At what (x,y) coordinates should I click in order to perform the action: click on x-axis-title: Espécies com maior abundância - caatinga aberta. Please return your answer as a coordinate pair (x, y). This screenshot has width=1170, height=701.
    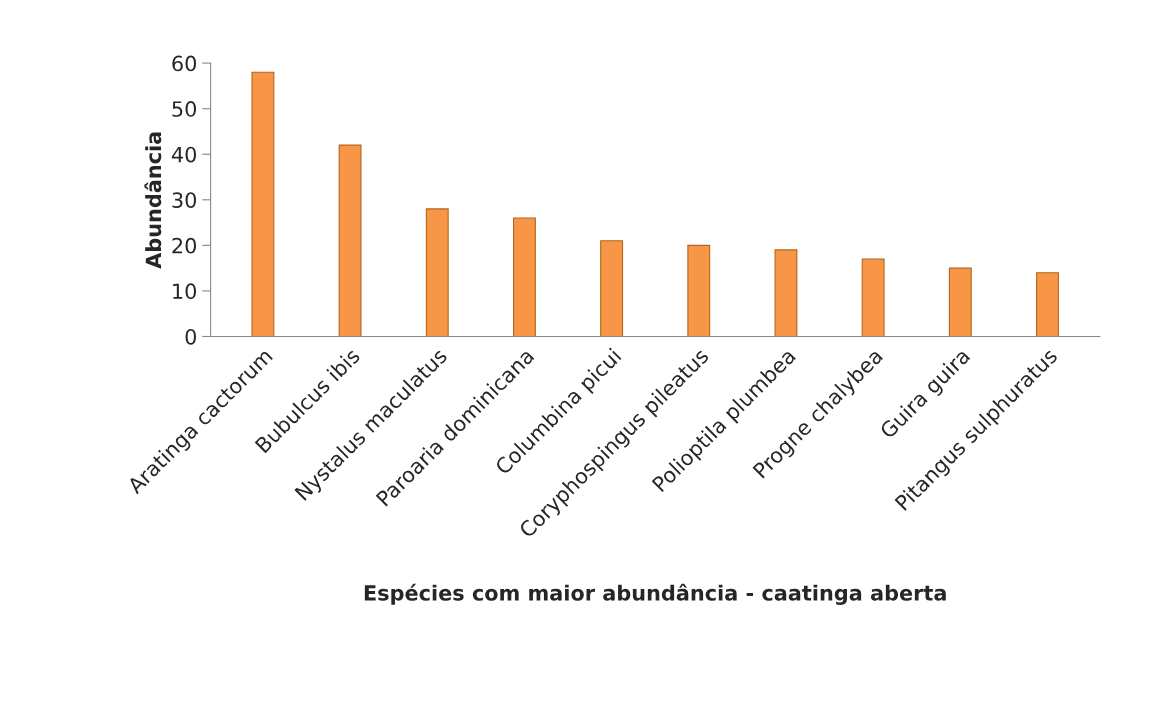
    Looking at the image, I should click on (655, 594).